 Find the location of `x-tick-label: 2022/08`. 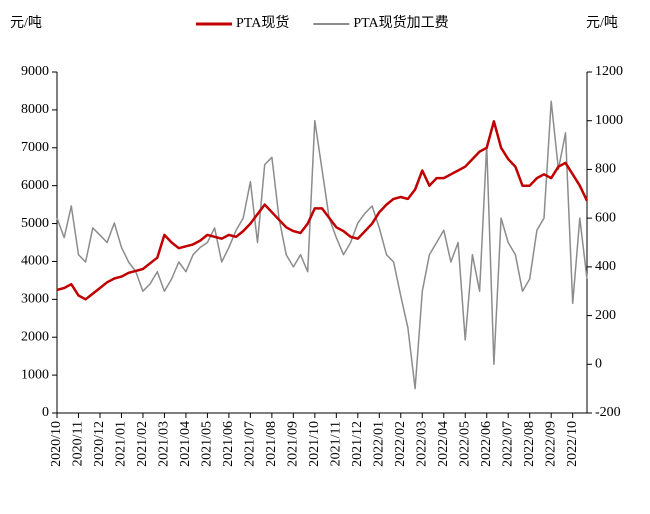

x-tick-label: 2022/08 is located at coordinates (529, 444).